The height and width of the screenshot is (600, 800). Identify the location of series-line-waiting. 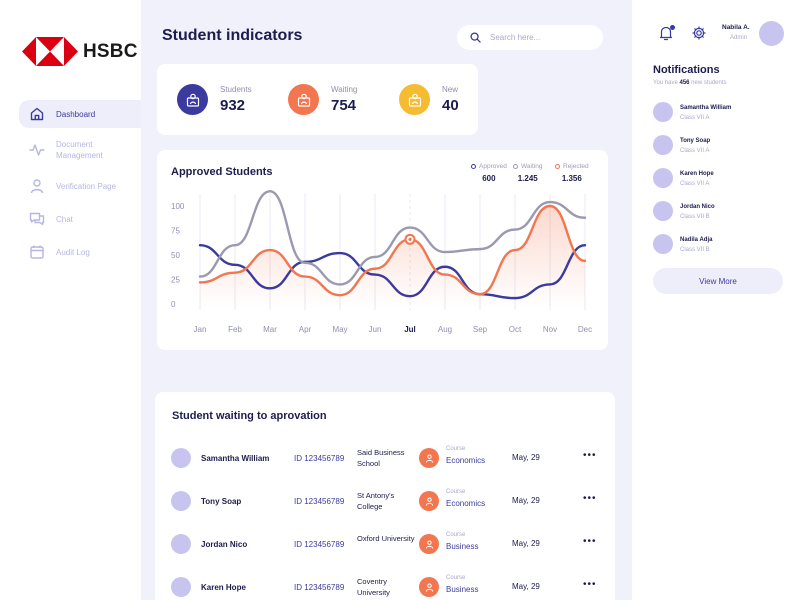
(392, 238).